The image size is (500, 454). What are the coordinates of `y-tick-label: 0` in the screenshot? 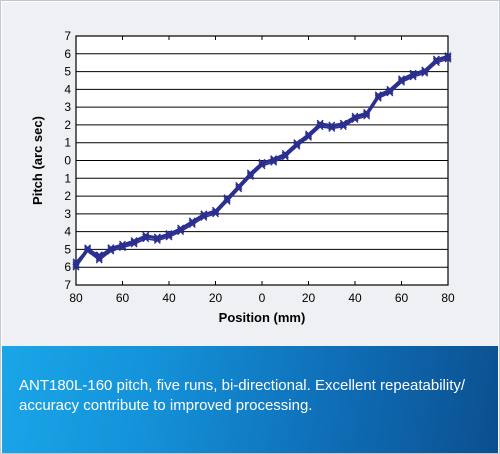 It's located at (67, 161).